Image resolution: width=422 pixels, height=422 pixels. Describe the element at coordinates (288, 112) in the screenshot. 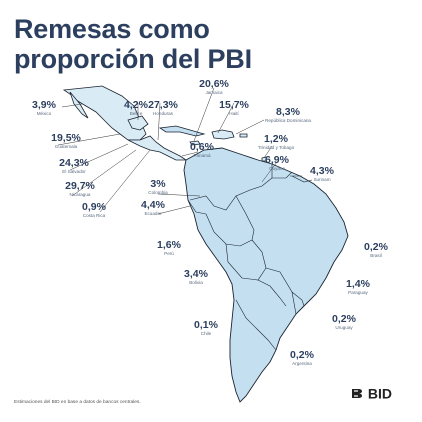

I see `pct-republica-dominicana: 8,3%` at that location.